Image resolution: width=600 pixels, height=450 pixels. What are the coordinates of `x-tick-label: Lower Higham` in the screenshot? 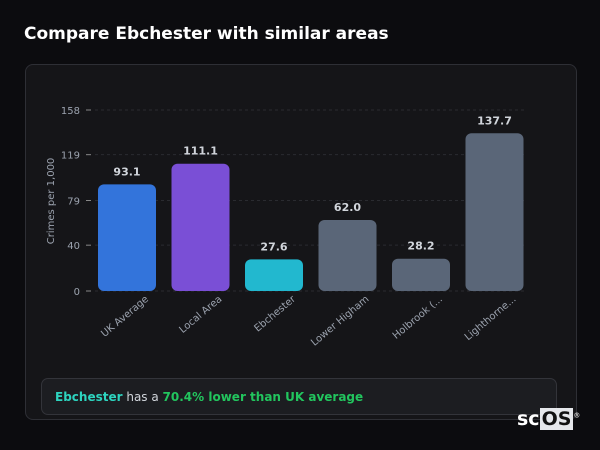 It's located at (340, 321).